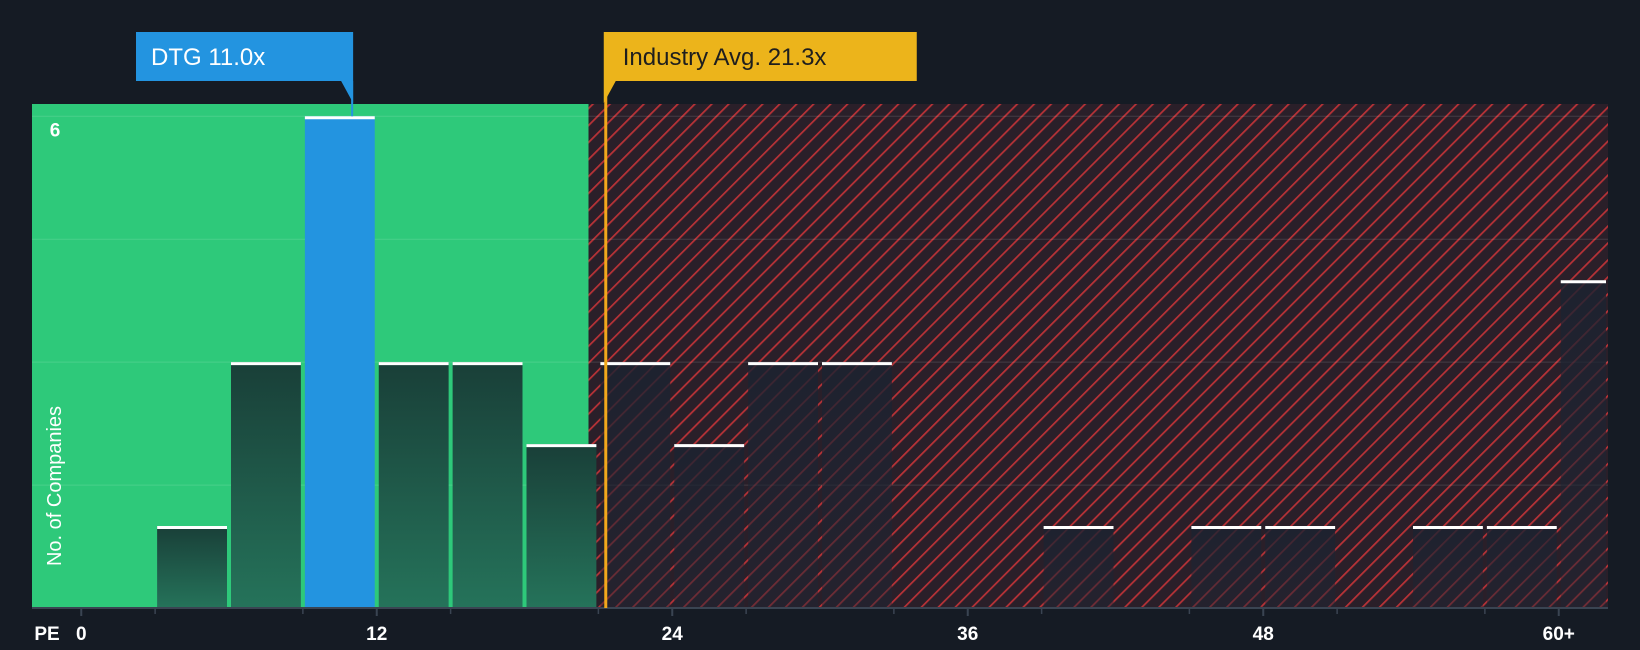 The height and width of the screenshot is (650, 1640). What do you see at coordinates (725, 57) in the screenshot?
I see `industry-avg-label: Industry Avg. 21.3x` at bounding box center [725, 57].